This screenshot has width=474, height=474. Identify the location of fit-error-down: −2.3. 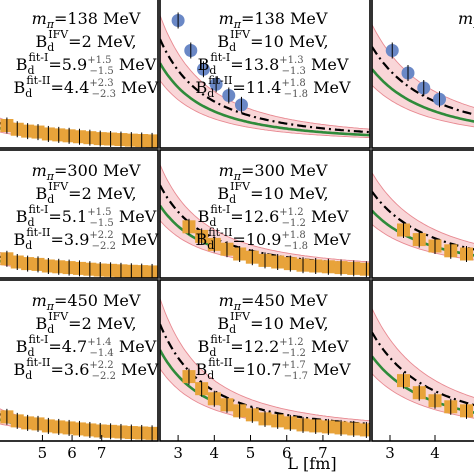
(104, 94).